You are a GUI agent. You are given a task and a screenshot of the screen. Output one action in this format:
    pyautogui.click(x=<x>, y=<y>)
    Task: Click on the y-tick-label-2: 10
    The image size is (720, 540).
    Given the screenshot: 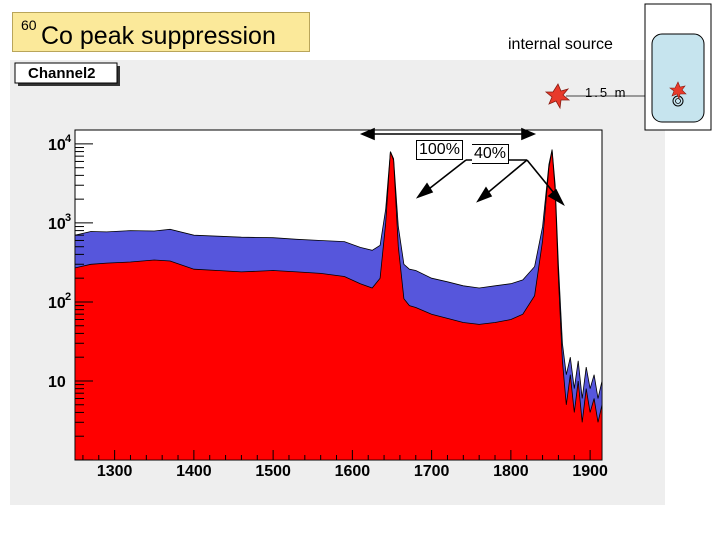 What is the action you would take?
    pyautogui.click(x=57, y=303)
    